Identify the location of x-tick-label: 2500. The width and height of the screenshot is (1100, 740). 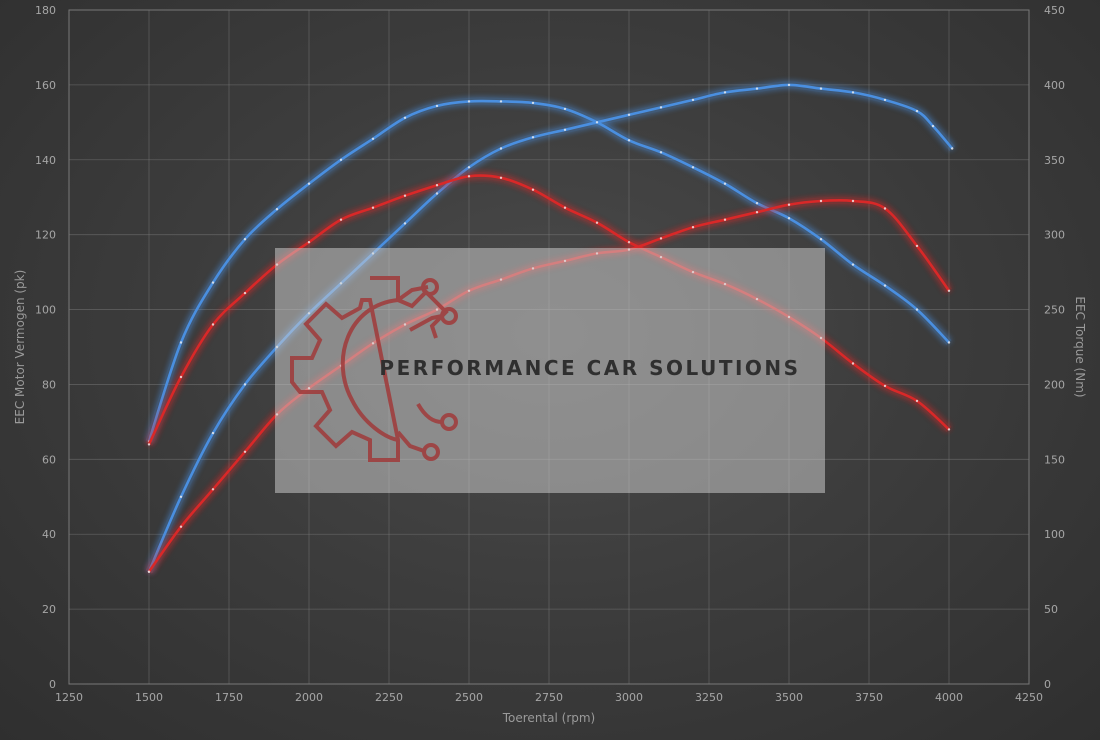
(469, 697).